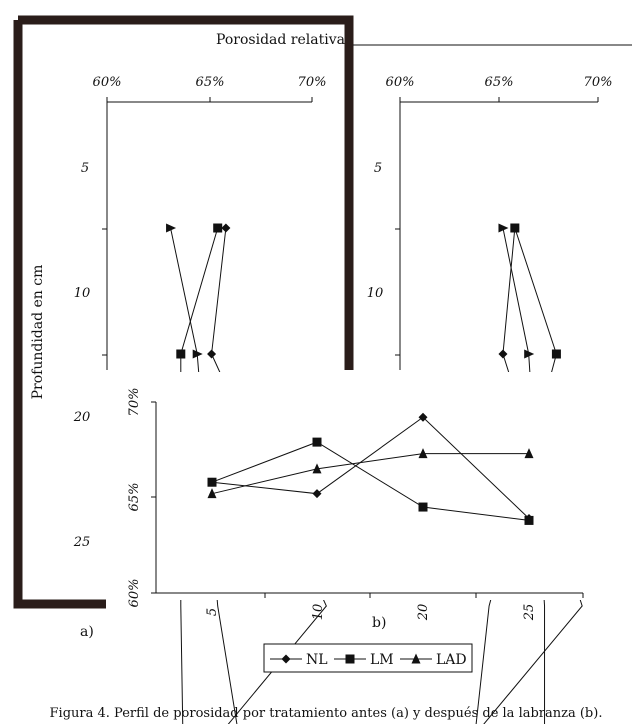 This screenshot has height=724, width=632. Describe the element at coordinates (529, 613) in the screenshot. I see `panel-b-xtick-25: 25` at that location.